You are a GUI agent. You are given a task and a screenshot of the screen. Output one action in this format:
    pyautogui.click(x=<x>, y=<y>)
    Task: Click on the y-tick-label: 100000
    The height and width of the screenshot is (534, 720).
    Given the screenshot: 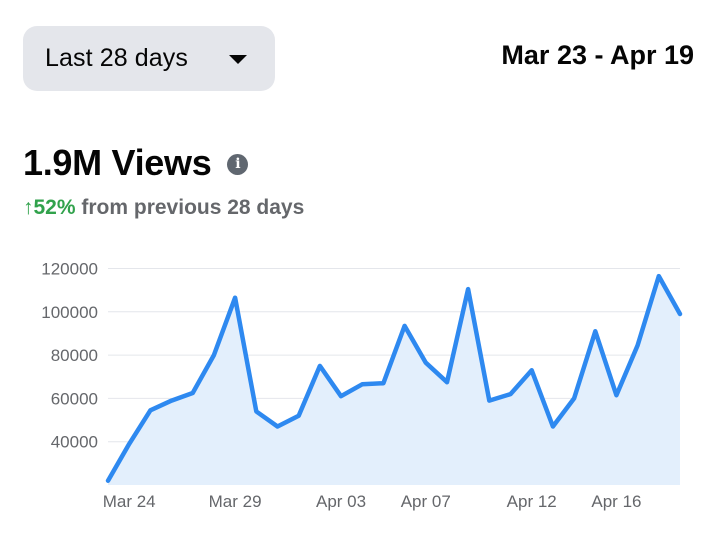 What is the action you would take?
    pyautogui.click(x=69, y=312)
    